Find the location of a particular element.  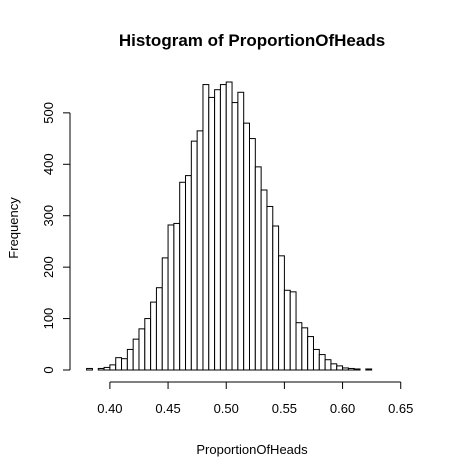

y-axis-label: Frequency is located at coordinates (13, 228).